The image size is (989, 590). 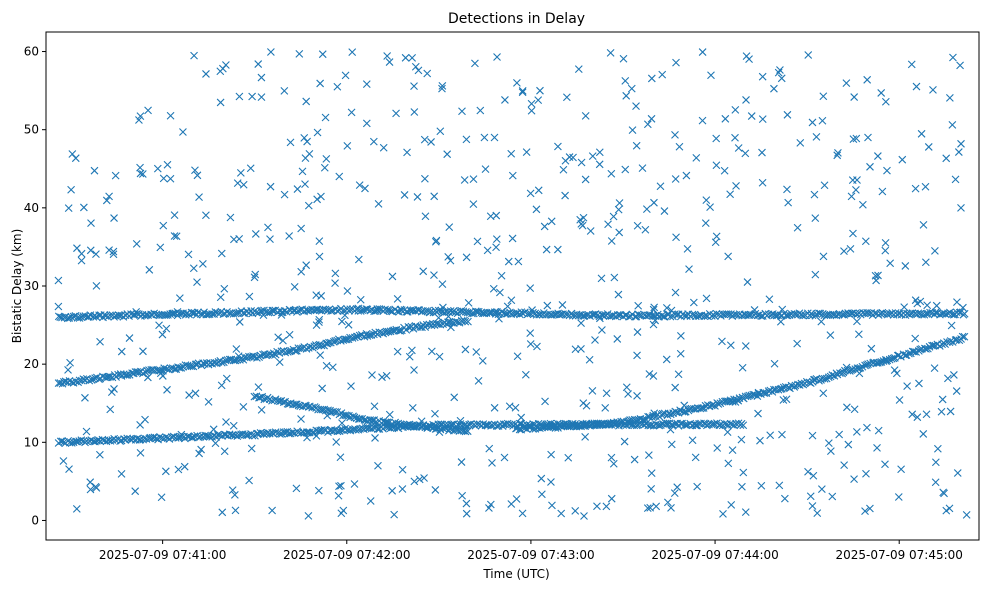 What do you see at coordinates (162, 555) in the screenshot?
I see `x-tick-label: 2025-07-09 07:41:00` at bounding box center [162, 555].